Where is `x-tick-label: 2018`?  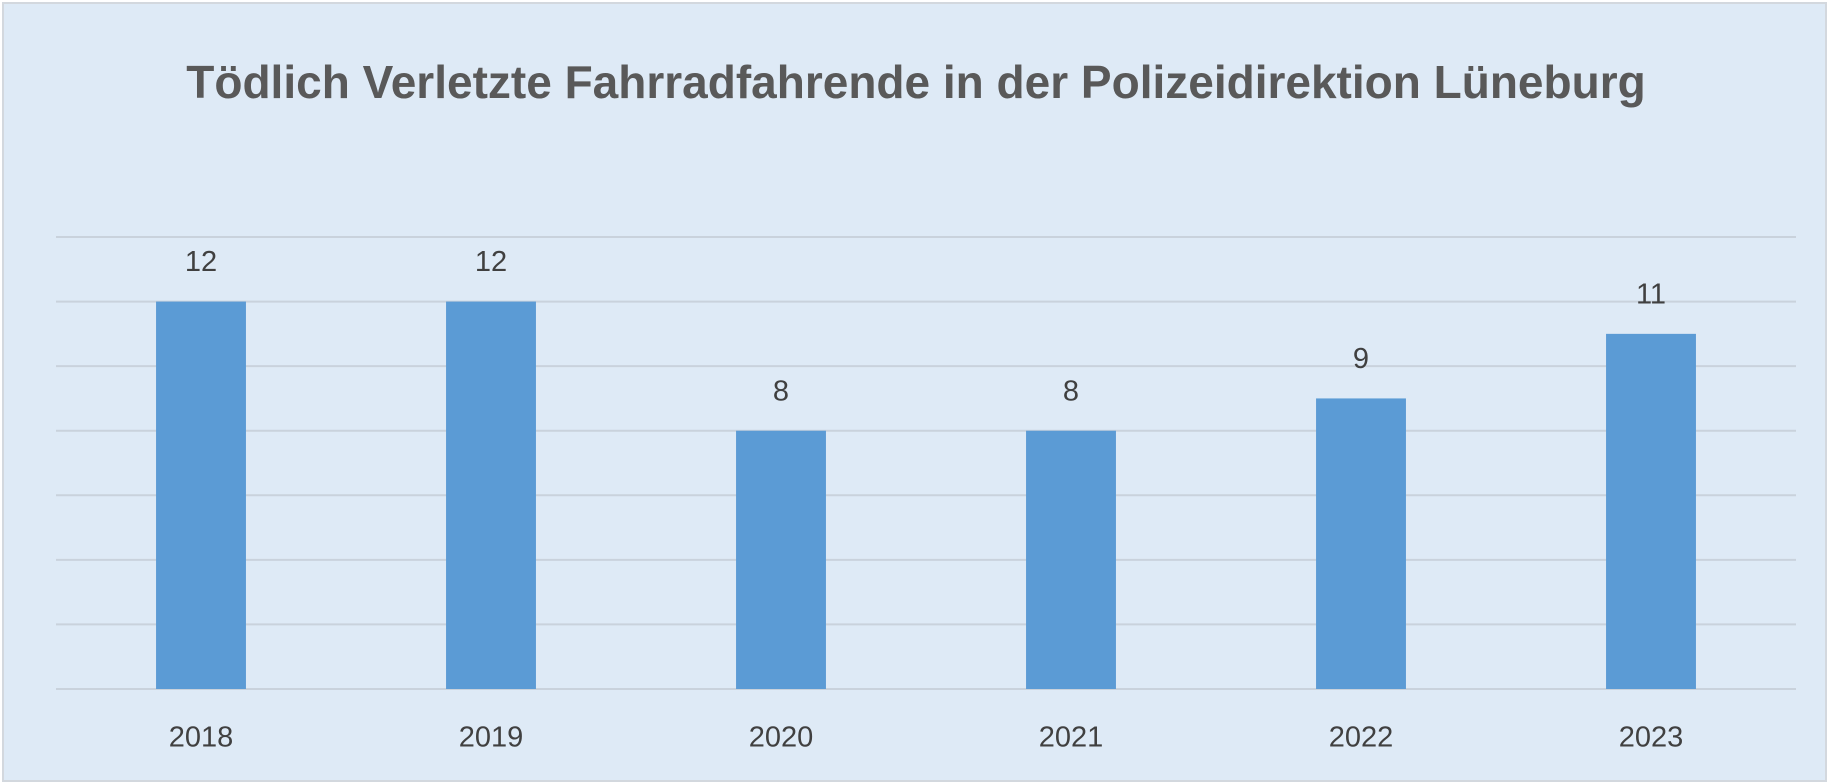 x-tick-label: 2018 is located at coordinates (201, 738).